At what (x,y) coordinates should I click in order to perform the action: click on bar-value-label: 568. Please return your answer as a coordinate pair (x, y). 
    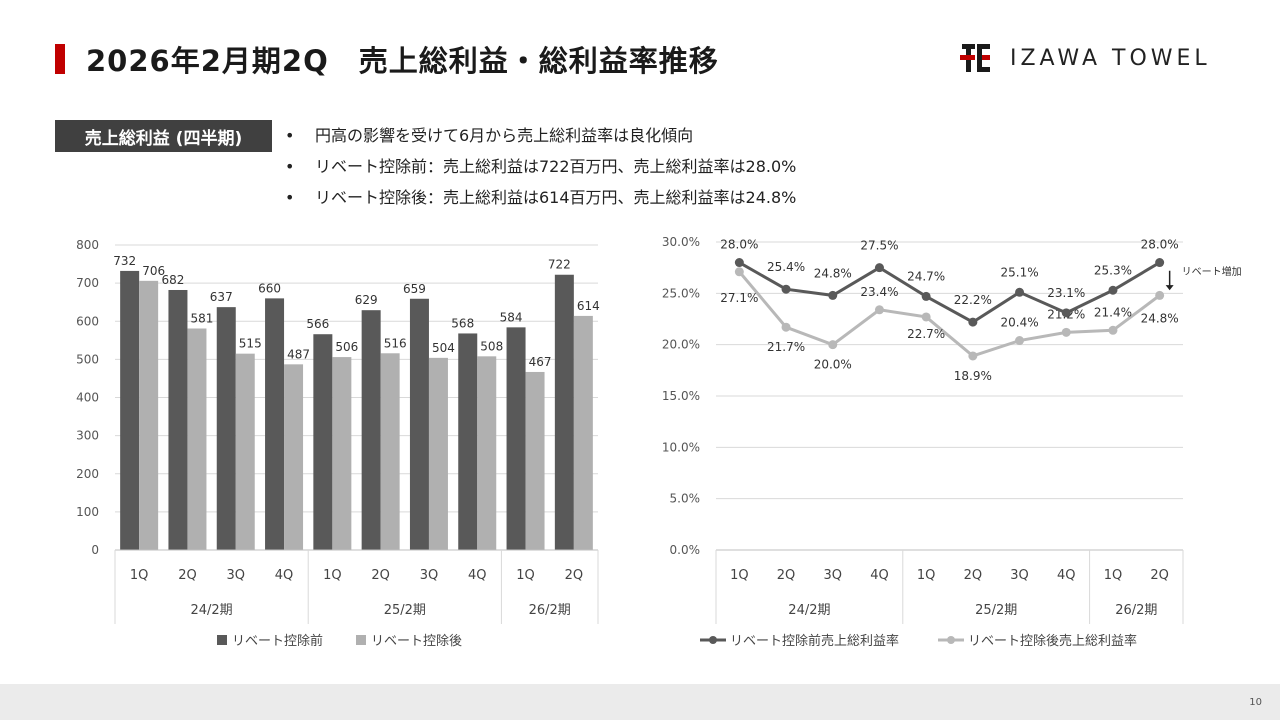
    Looking at the image, I should click on (462, 323).